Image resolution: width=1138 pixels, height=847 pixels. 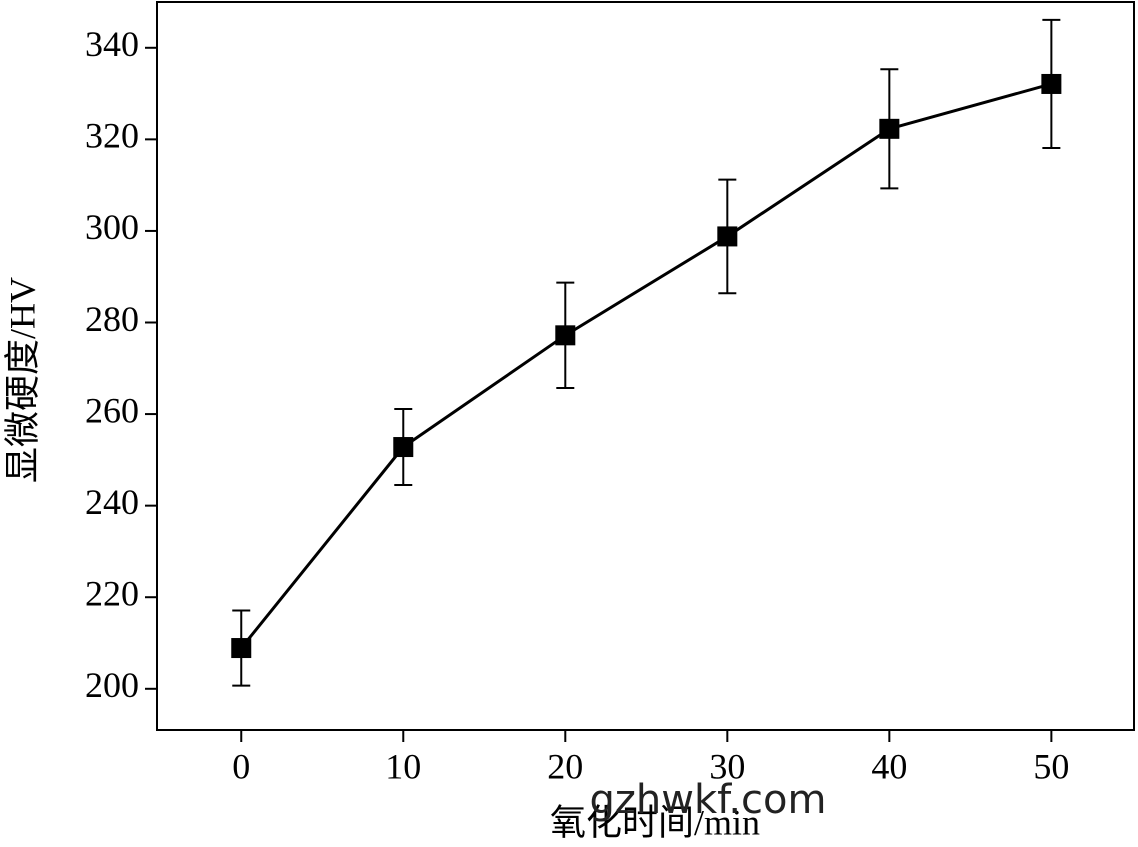 What do you see at coordinates (112, 44) in the screenshot?
I see `y-tick-label: 340` at bounding box center [112, 44].